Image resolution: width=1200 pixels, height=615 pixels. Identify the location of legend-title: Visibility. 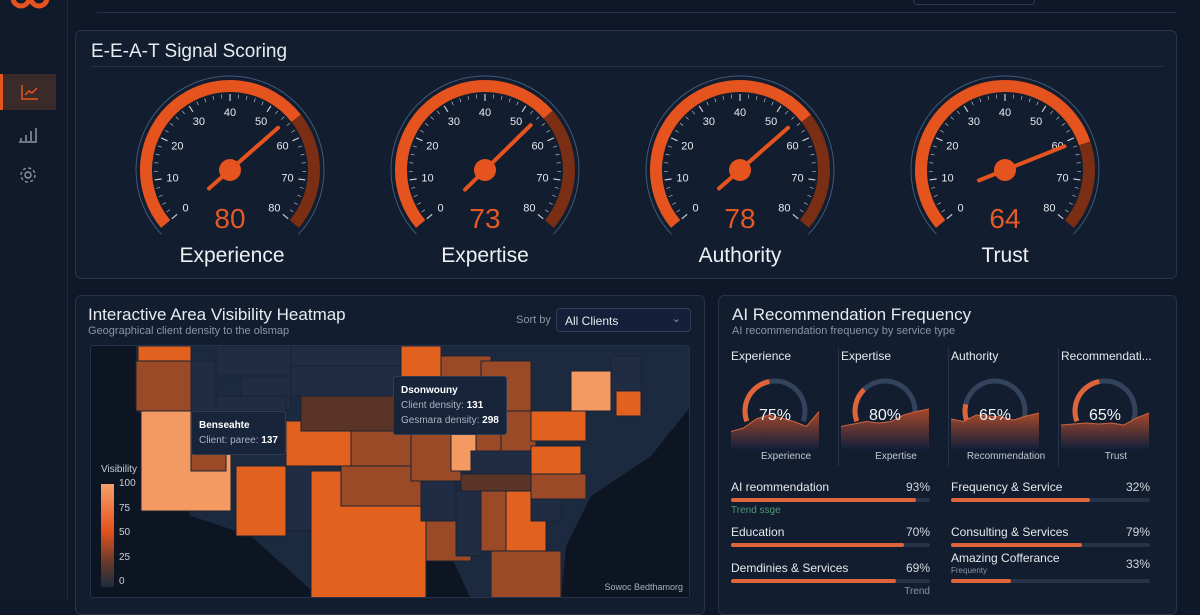
(119, 469).